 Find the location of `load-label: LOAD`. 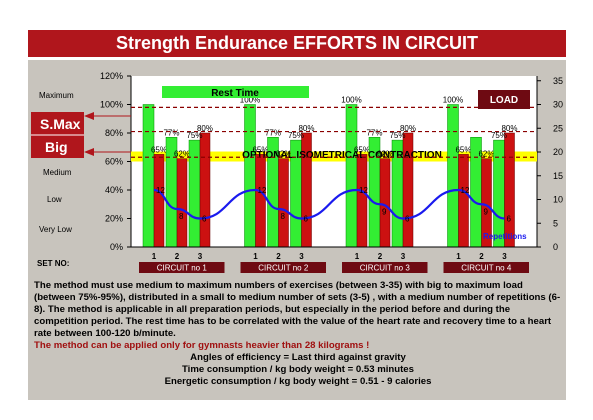

load-label: LOAD is located at coordinates (504, 100).